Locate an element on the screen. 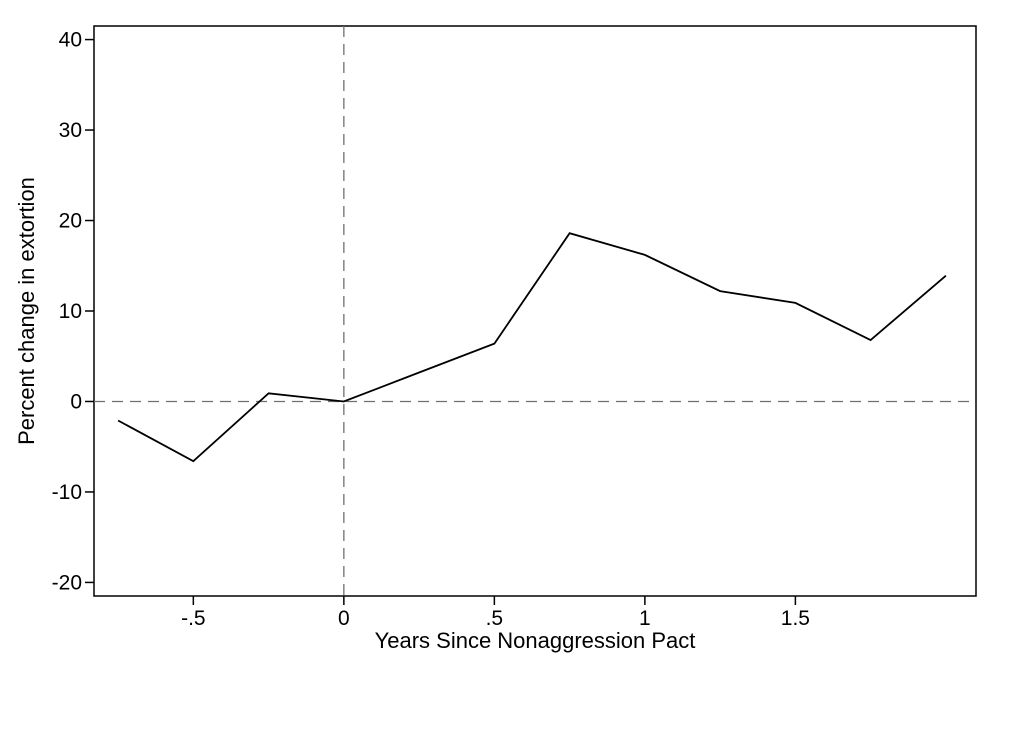 The height and width of the screenshot is (745, 1024). y-tick-label: 40 is located at coordinates (70, 40).